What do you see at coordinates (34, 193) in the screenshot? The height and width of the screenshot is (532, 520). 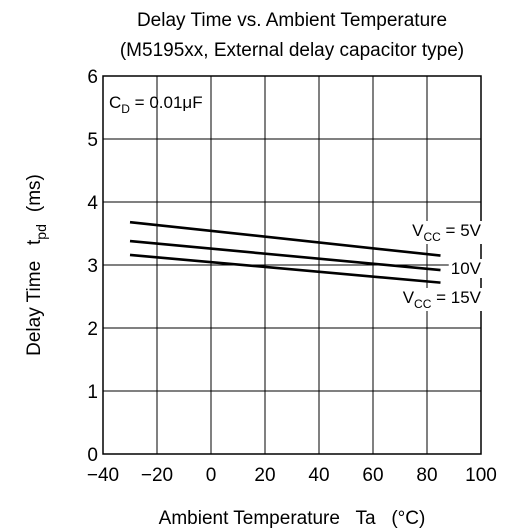 I see `y-axis-label-unit: (ms)` at bounding box center [34, 193].